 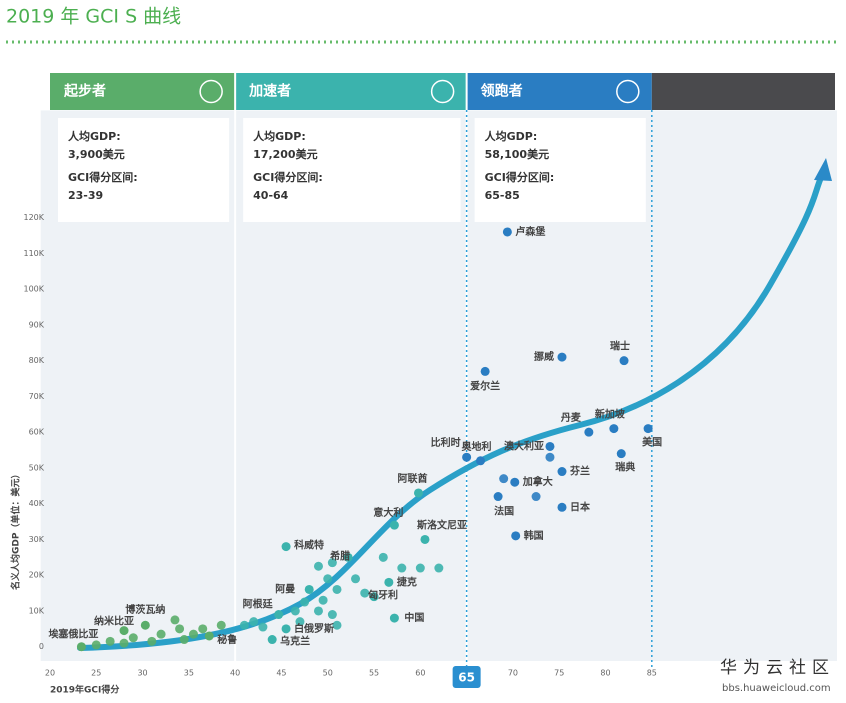 What do you see at coordinates (37, 610) in the screenshot?
I see `y-tick-label: 10K` at bounding box center [37, 610].